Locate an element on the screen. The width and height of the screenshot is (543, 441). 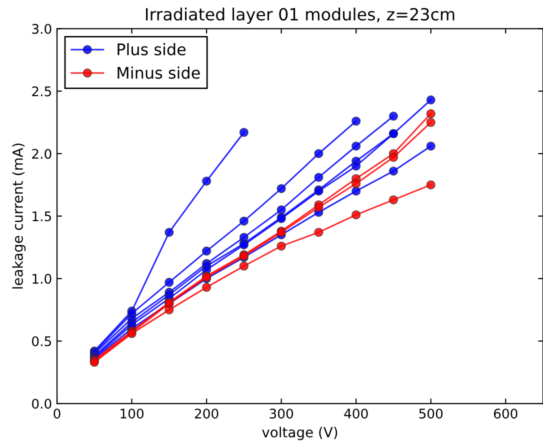
y-tick-label: 2.0 is located at coordinates (42, 153).